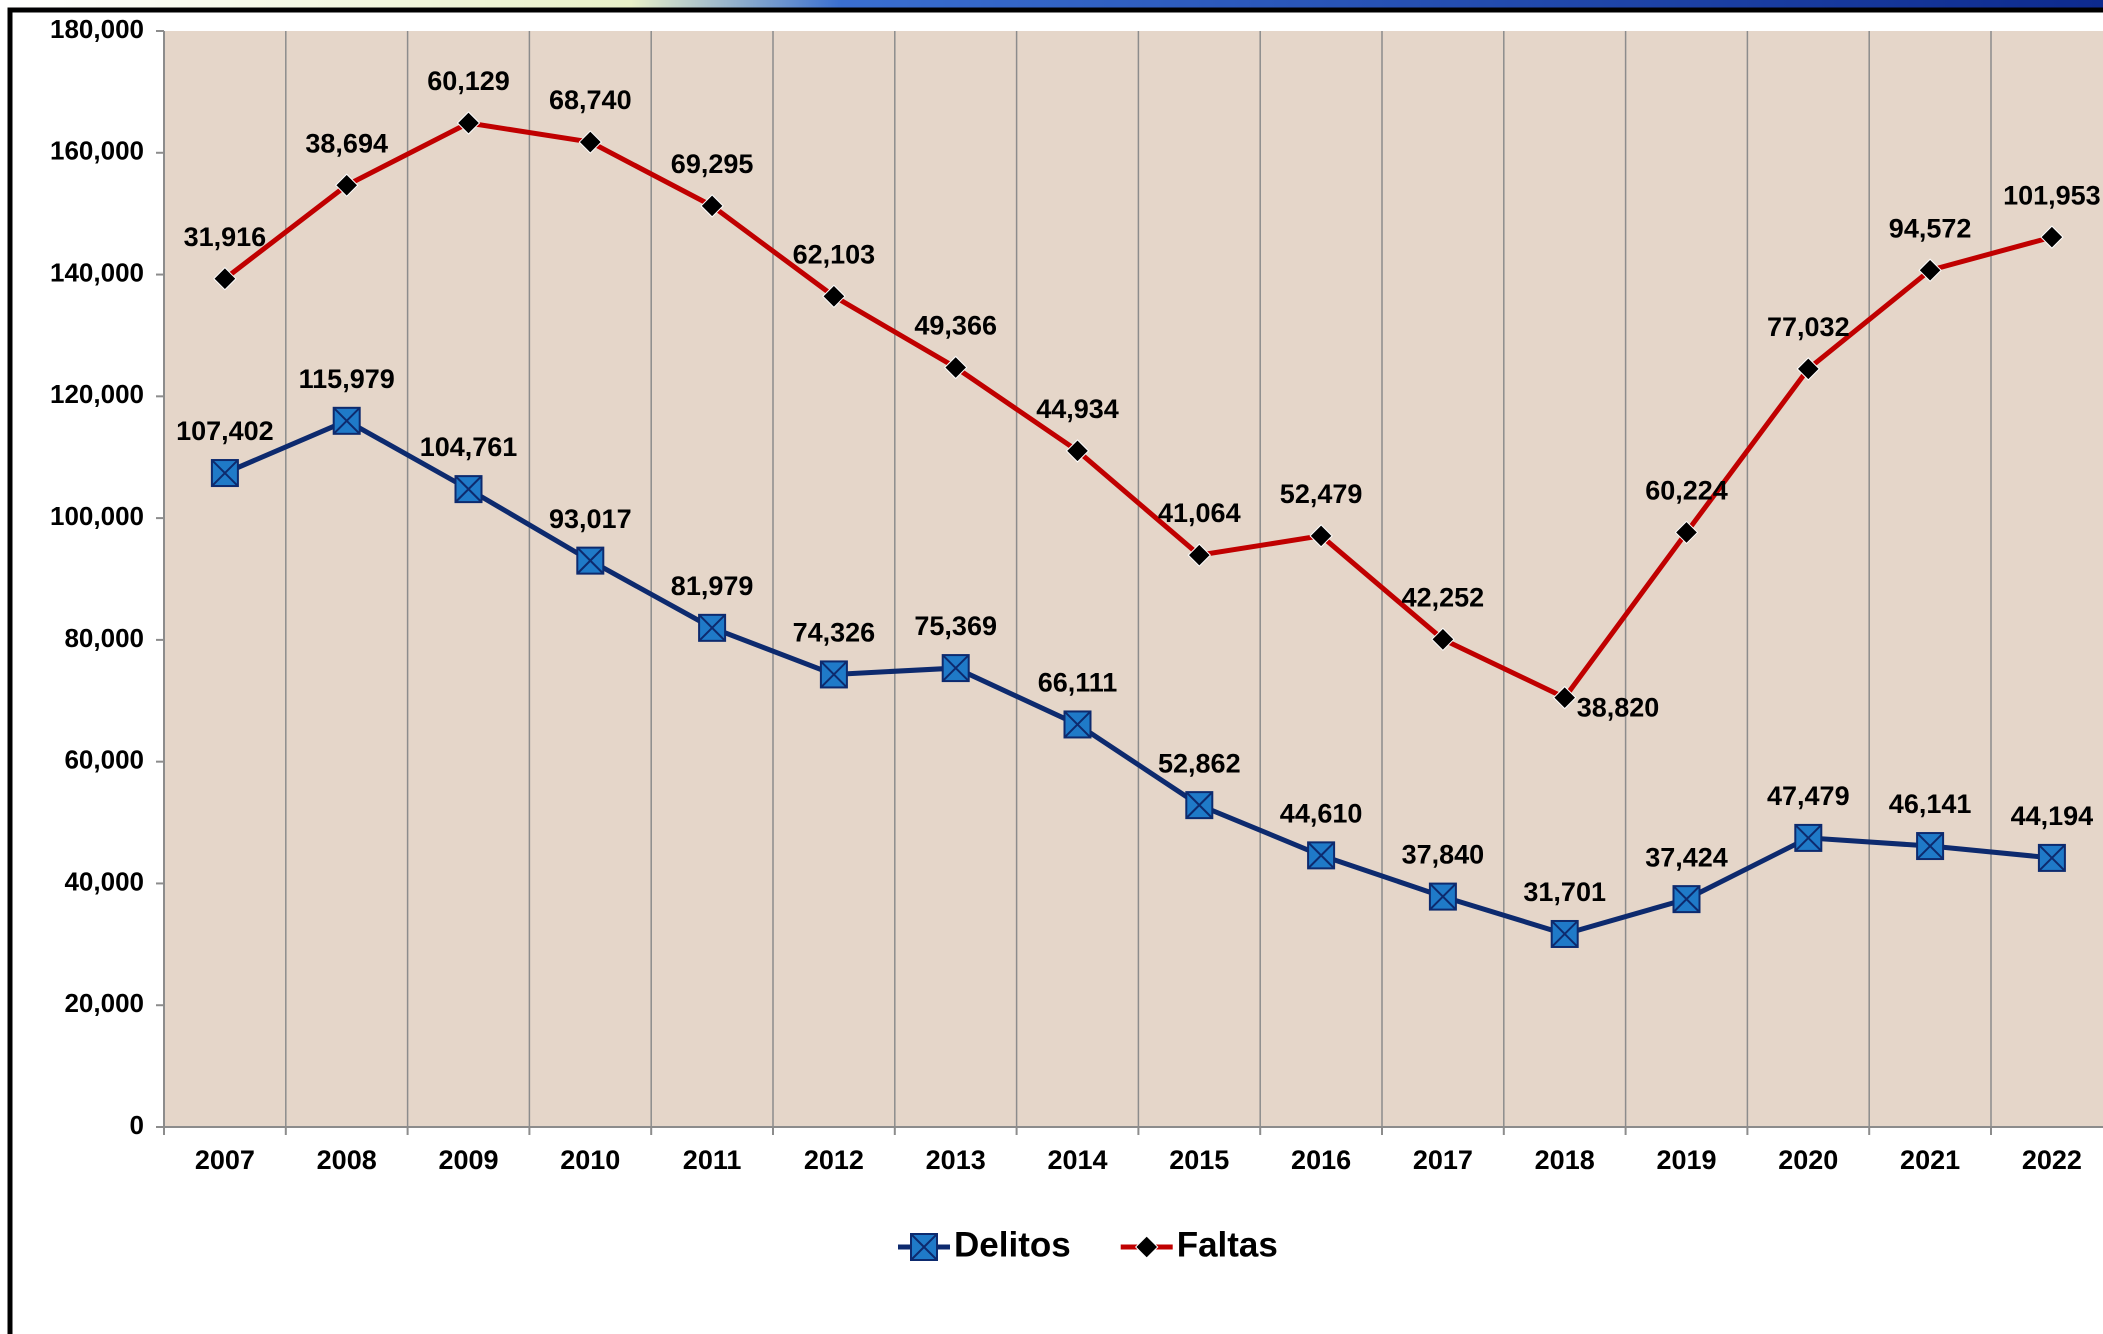 This screenshot has height=1334, width=2103. What do you see at coordinates (1618, 708) in the screenshot?
I see `data-label: 38,820` at bounding box center [1618, 708].